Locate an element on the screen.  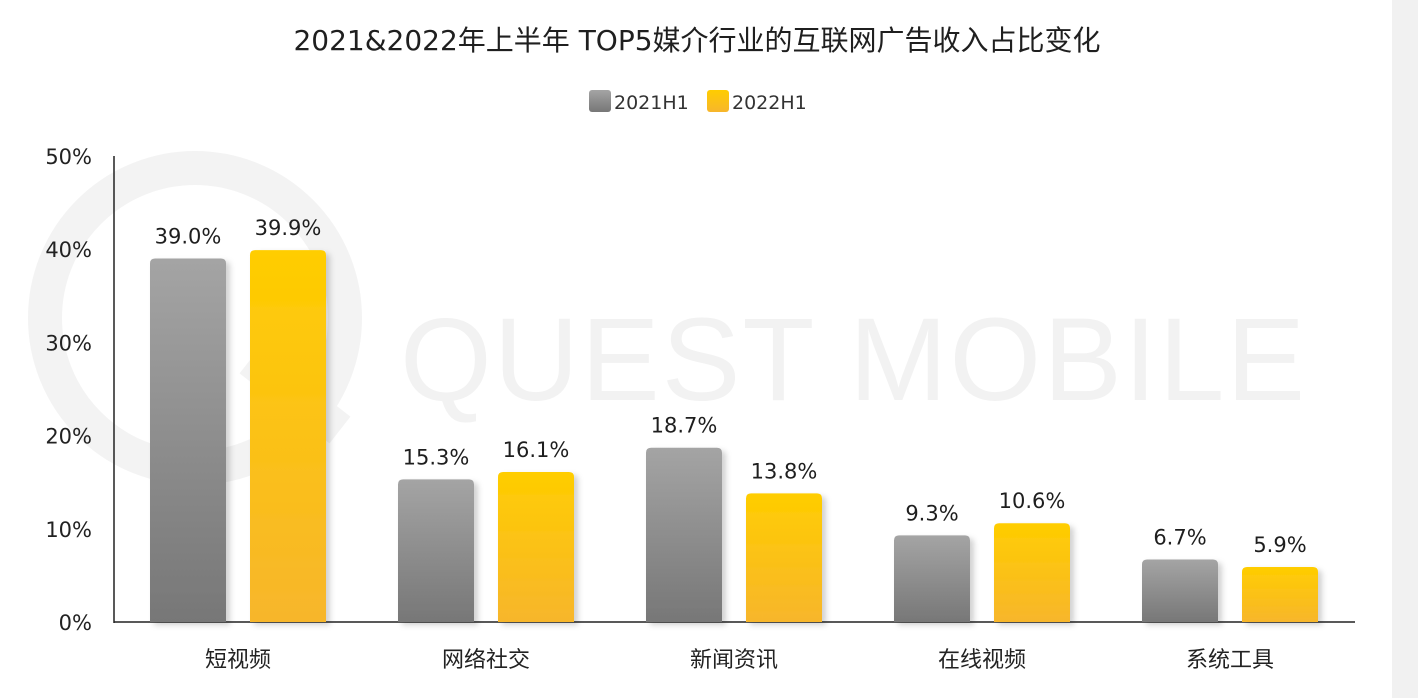
x-axis-categories: 短视频 网络社交 新闻资讯 在线视频 系统工具 is located at coordinates (739, 660).